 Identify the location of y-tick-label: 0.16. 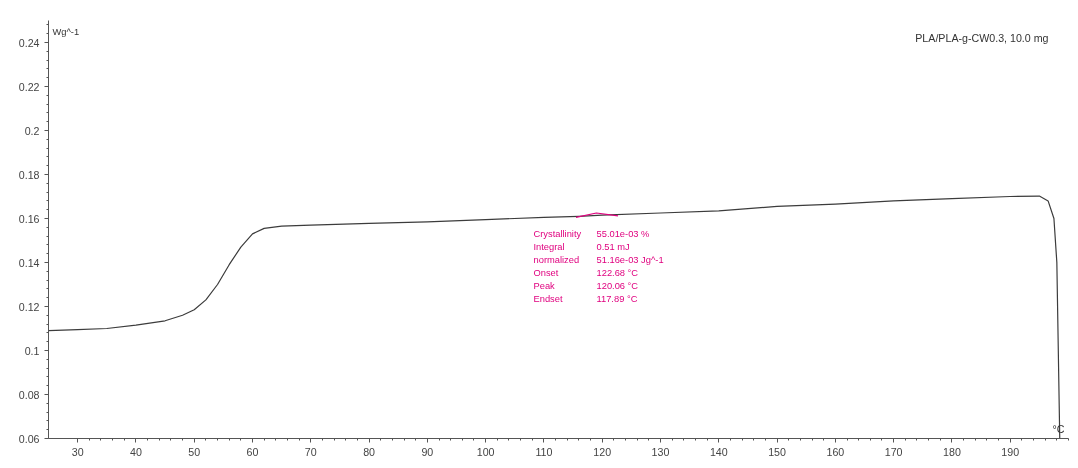
(29, 218).